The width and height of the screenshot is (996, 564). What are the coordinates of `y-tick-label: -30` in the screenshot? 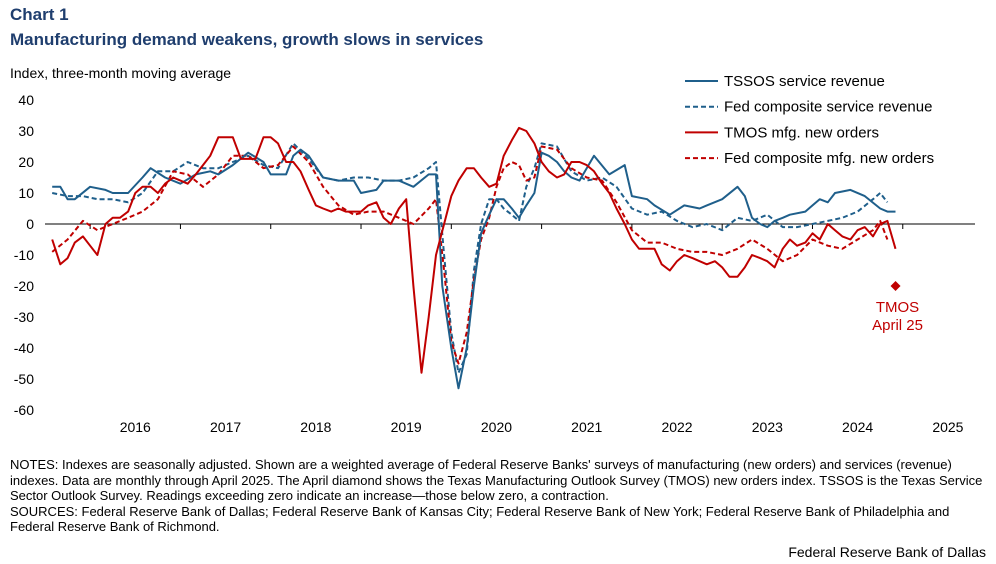 It's located at (24, 317).